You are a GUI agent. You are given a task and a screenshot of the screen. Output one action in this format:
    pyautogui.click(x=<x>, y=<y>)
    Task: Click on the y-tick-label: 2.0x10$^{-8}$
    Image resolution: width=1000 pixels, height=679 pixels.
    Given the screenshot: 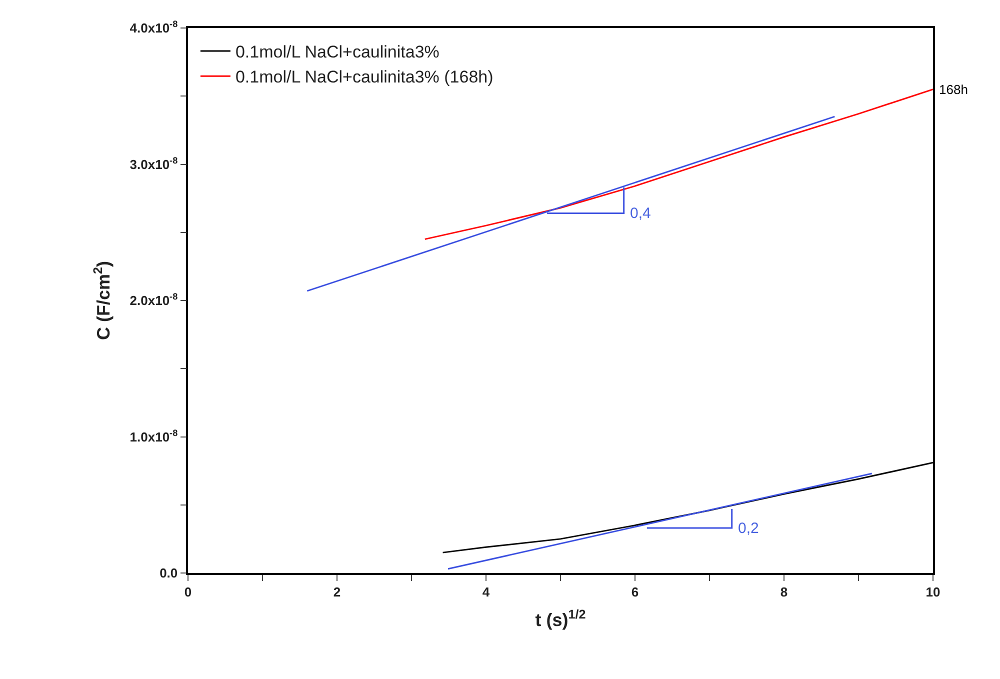 What is the action you would take?
    pyautogui.click(x=154, y=300)
    